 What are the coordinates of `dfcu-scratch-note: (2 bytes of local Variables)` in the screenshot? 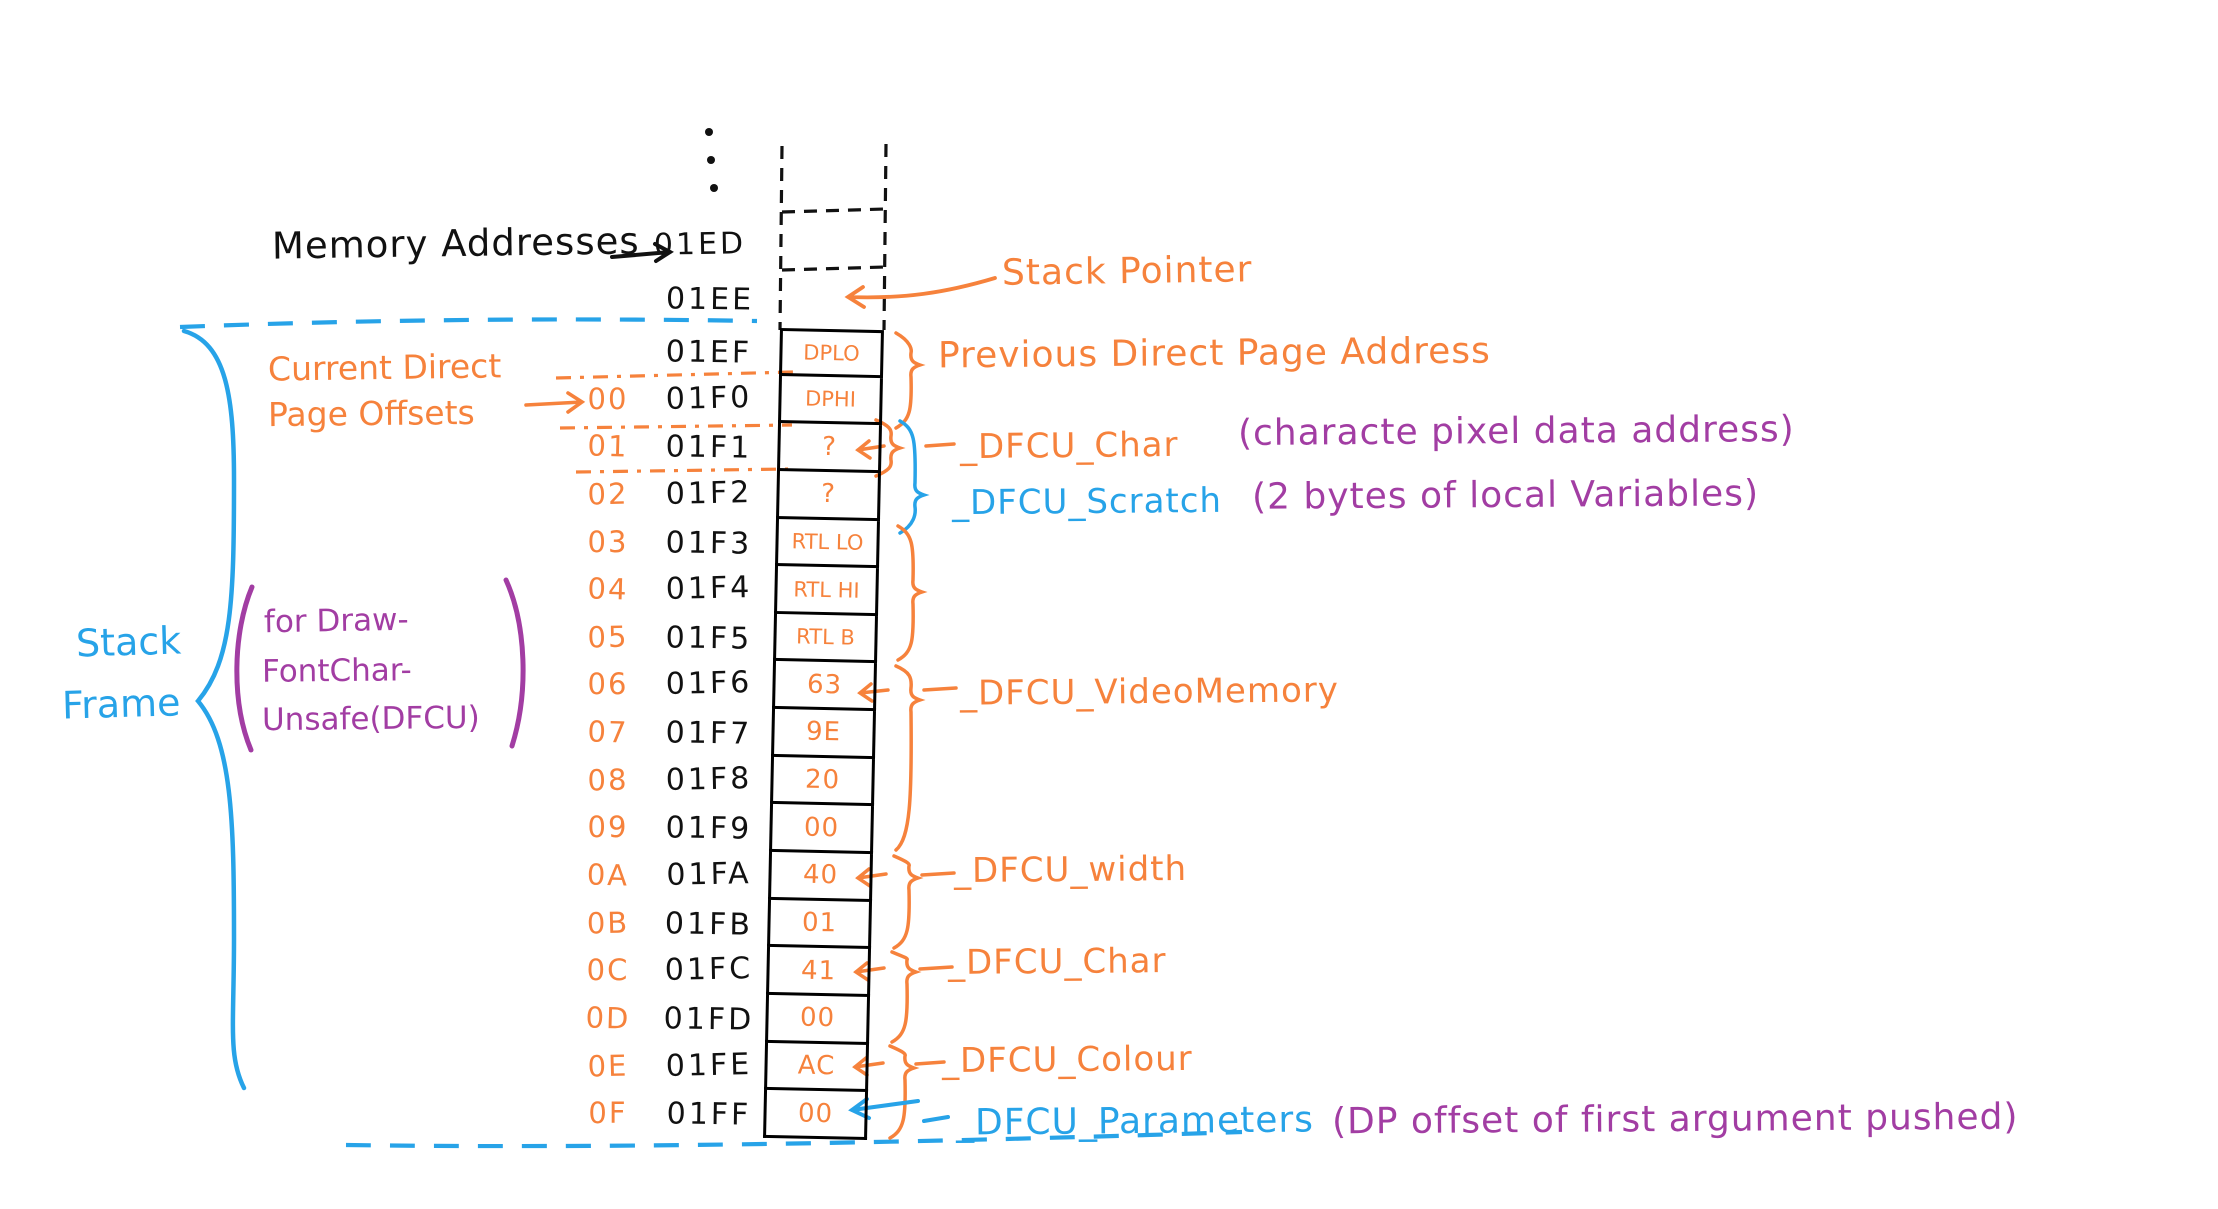 It's located at (1505, 495).